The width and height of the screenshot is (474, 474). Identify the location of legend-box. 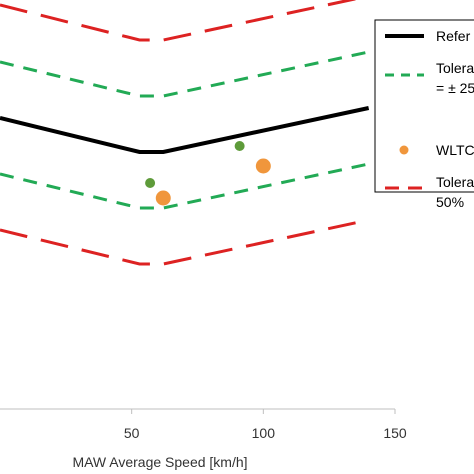
(424, 106).